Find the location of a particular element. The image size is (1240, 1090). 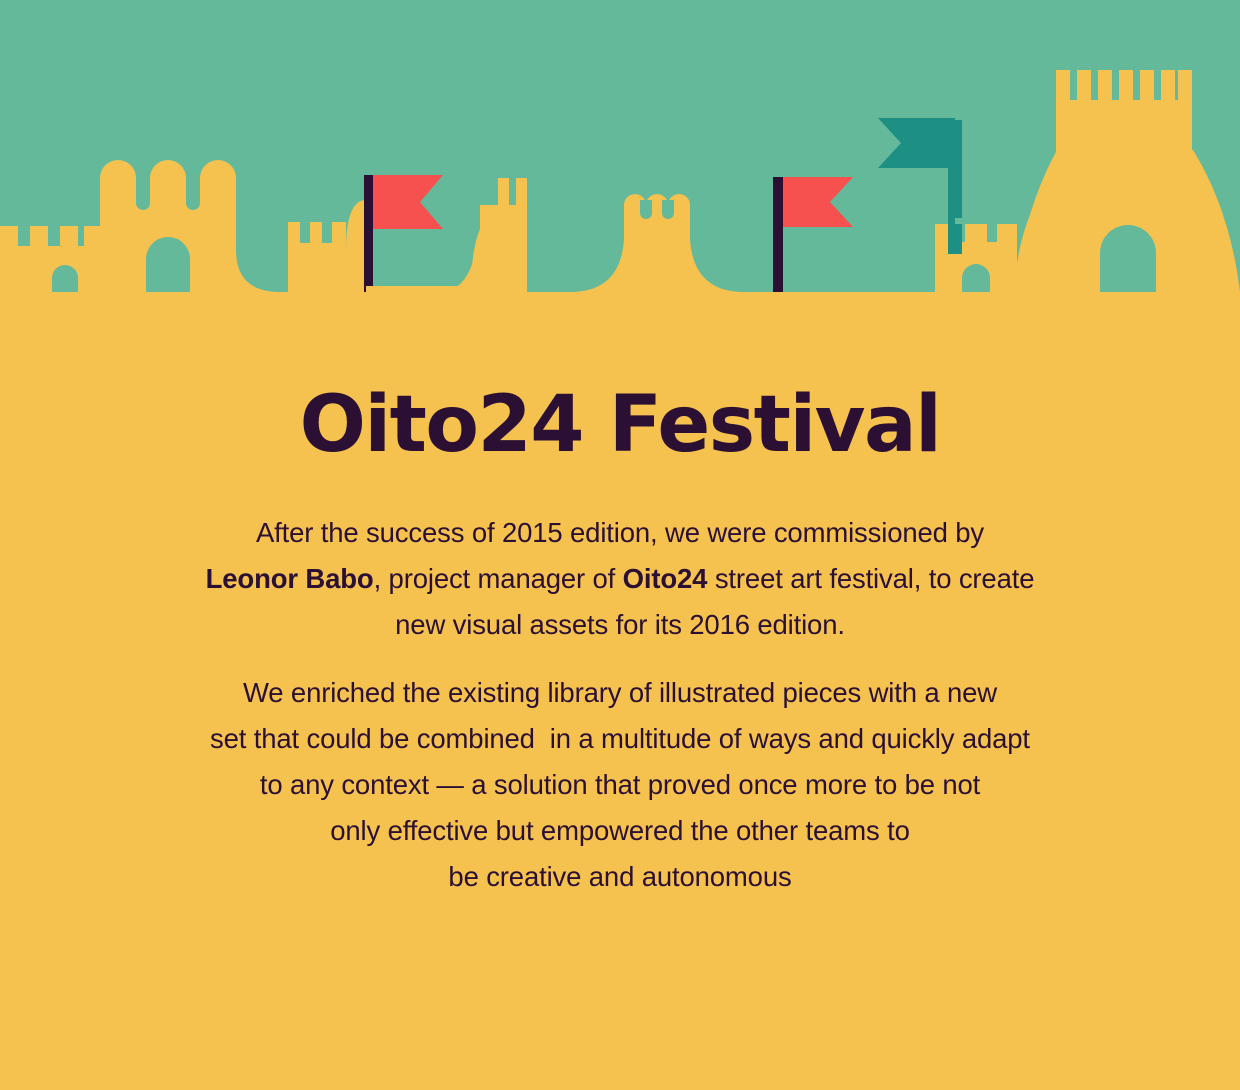

castle-tower-small-teal-flag-window is located at coordinates (976, 278).